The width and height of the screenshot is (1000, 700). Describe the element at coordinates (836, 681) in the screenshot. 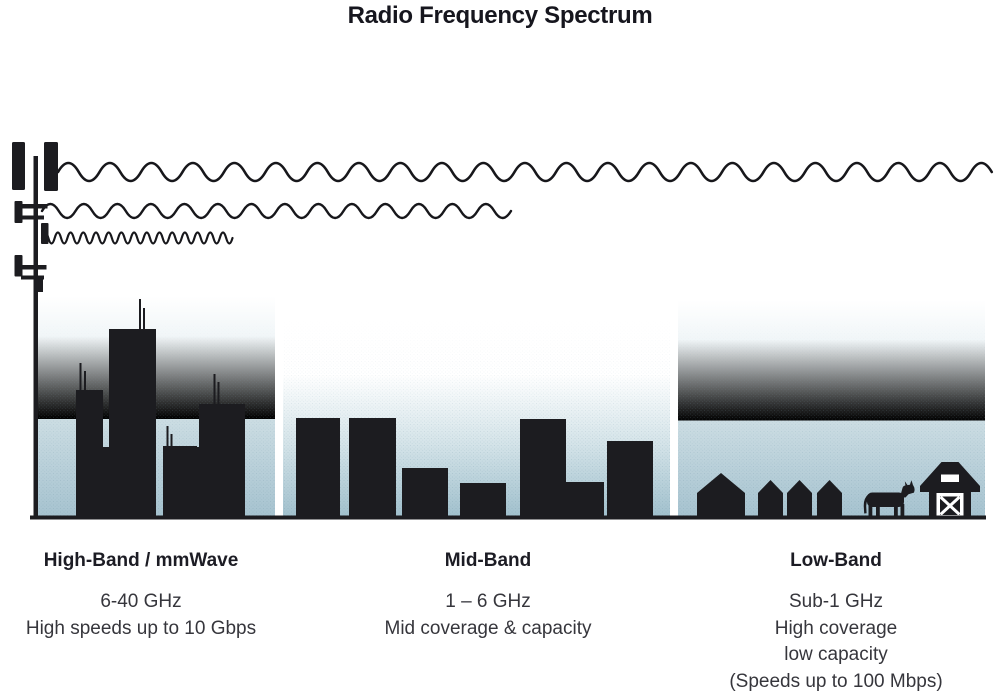

I see `band-detail: (Speeds up to 100 Mbps)` at that location.